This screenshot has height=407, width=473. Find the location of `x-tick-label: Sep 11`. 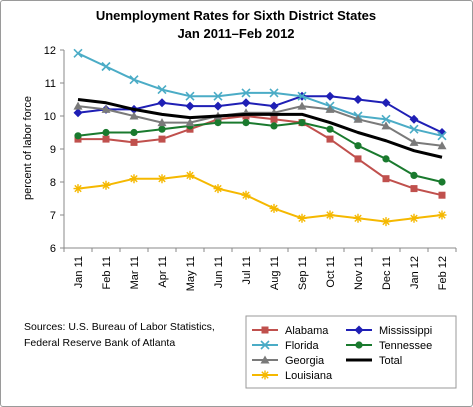

x-tick-label: Sep 11 is located at coordinates (303, 273).